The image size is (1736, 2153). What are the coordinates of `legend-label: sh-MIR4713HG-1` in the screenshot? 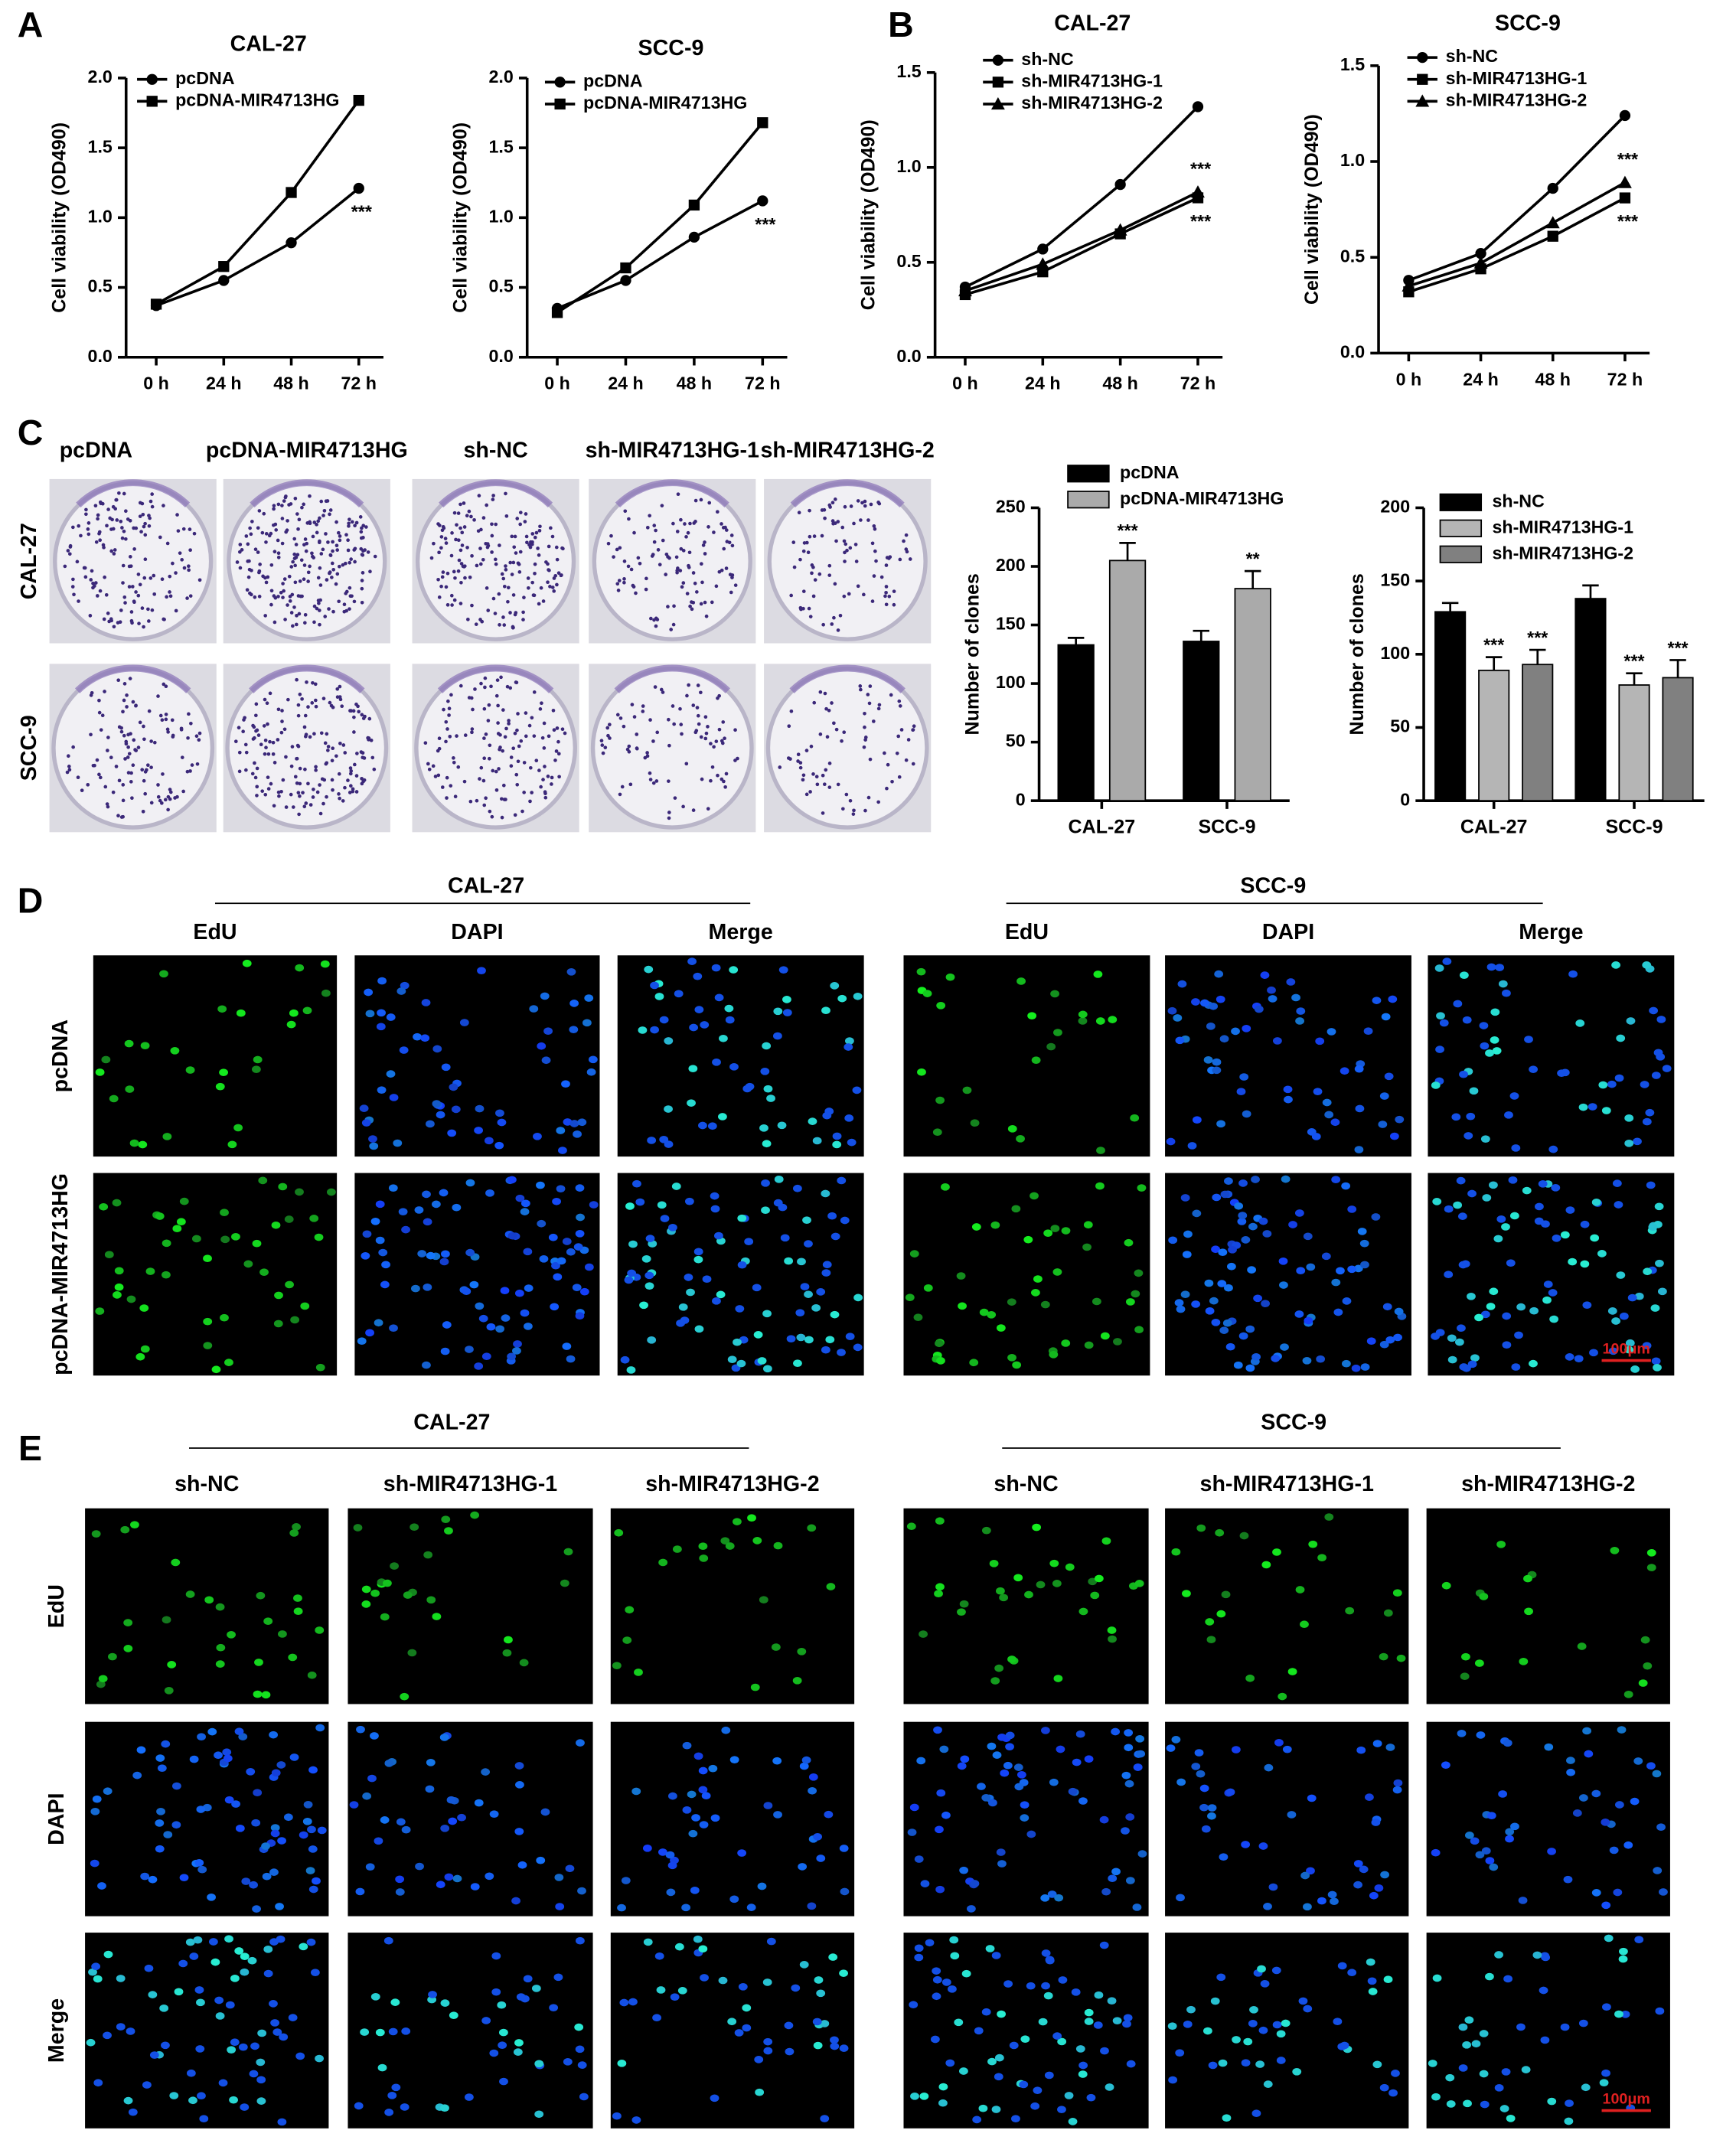 It's located at (1562, 527).